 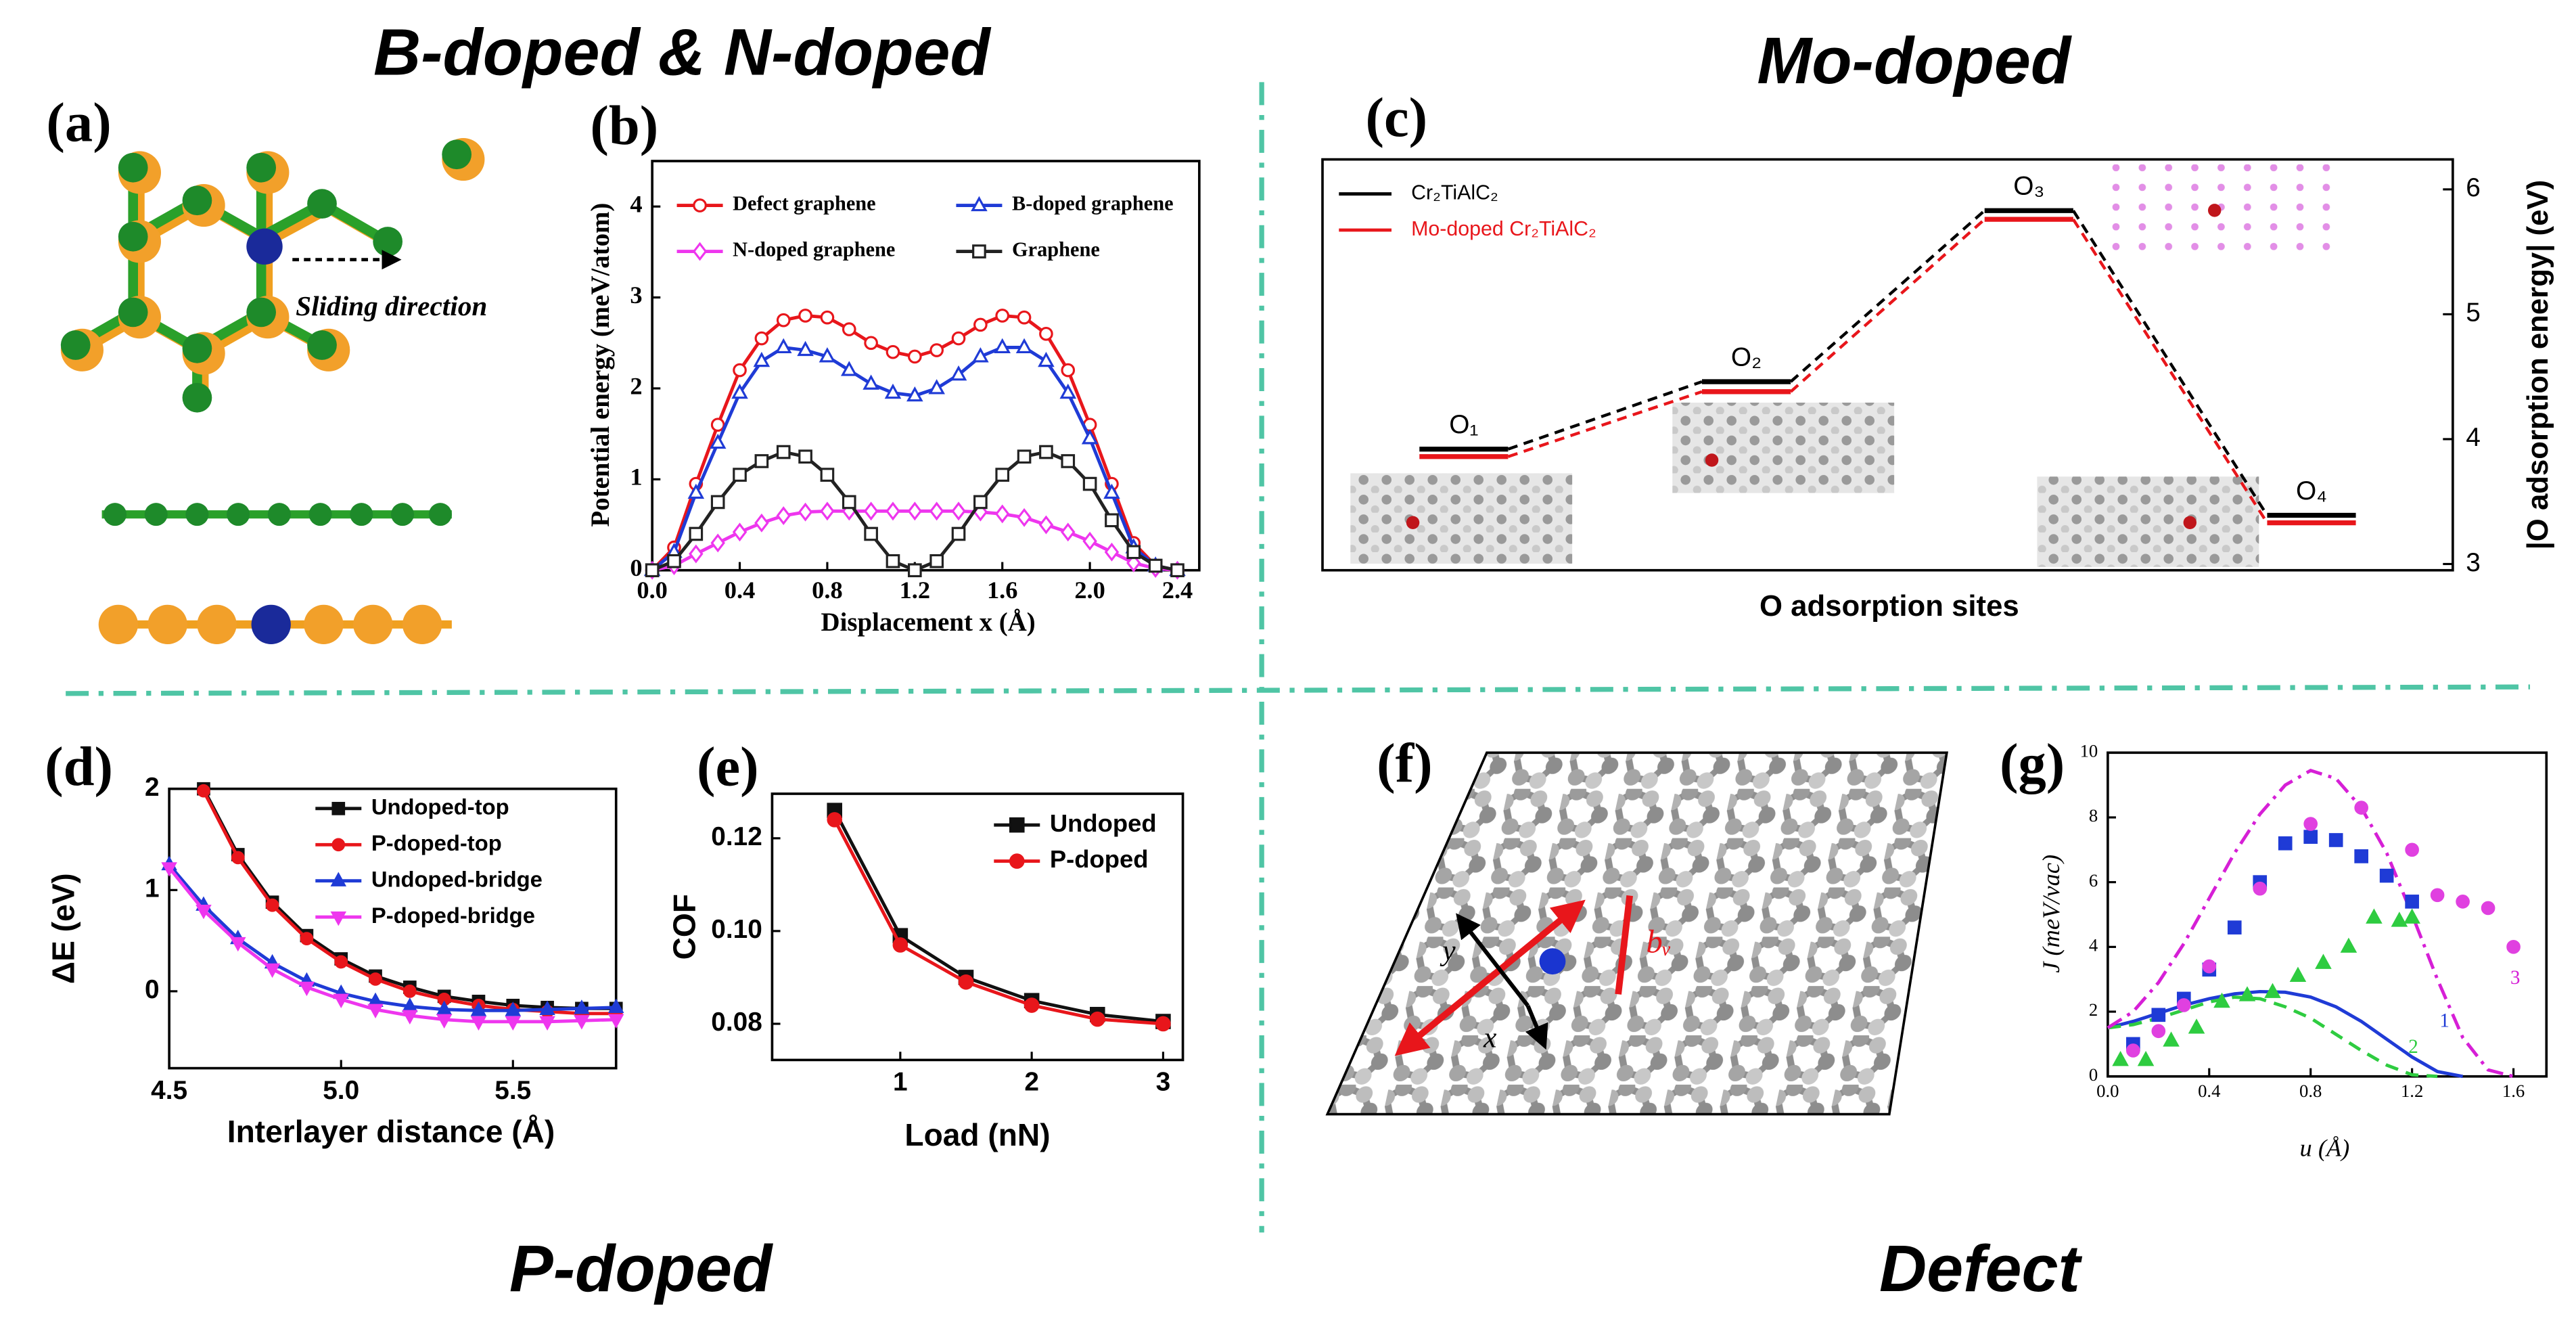 I want to click on x-tick-label: 1.2, so click(x=2412, y=1091).